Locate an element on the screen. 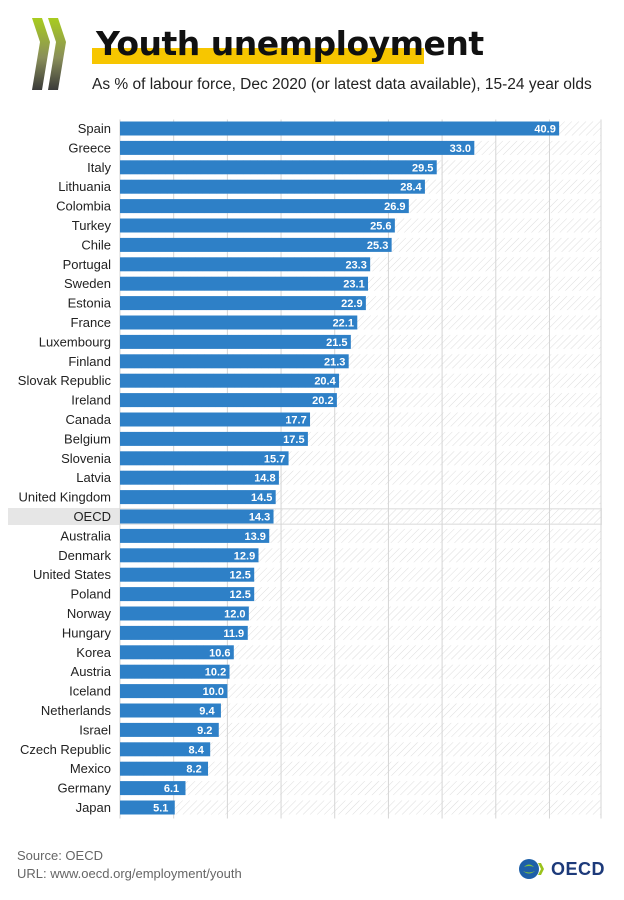 The height and width of the screenshot is (900, 624). value-label: 13.9 is located at coordinates (255, 537).